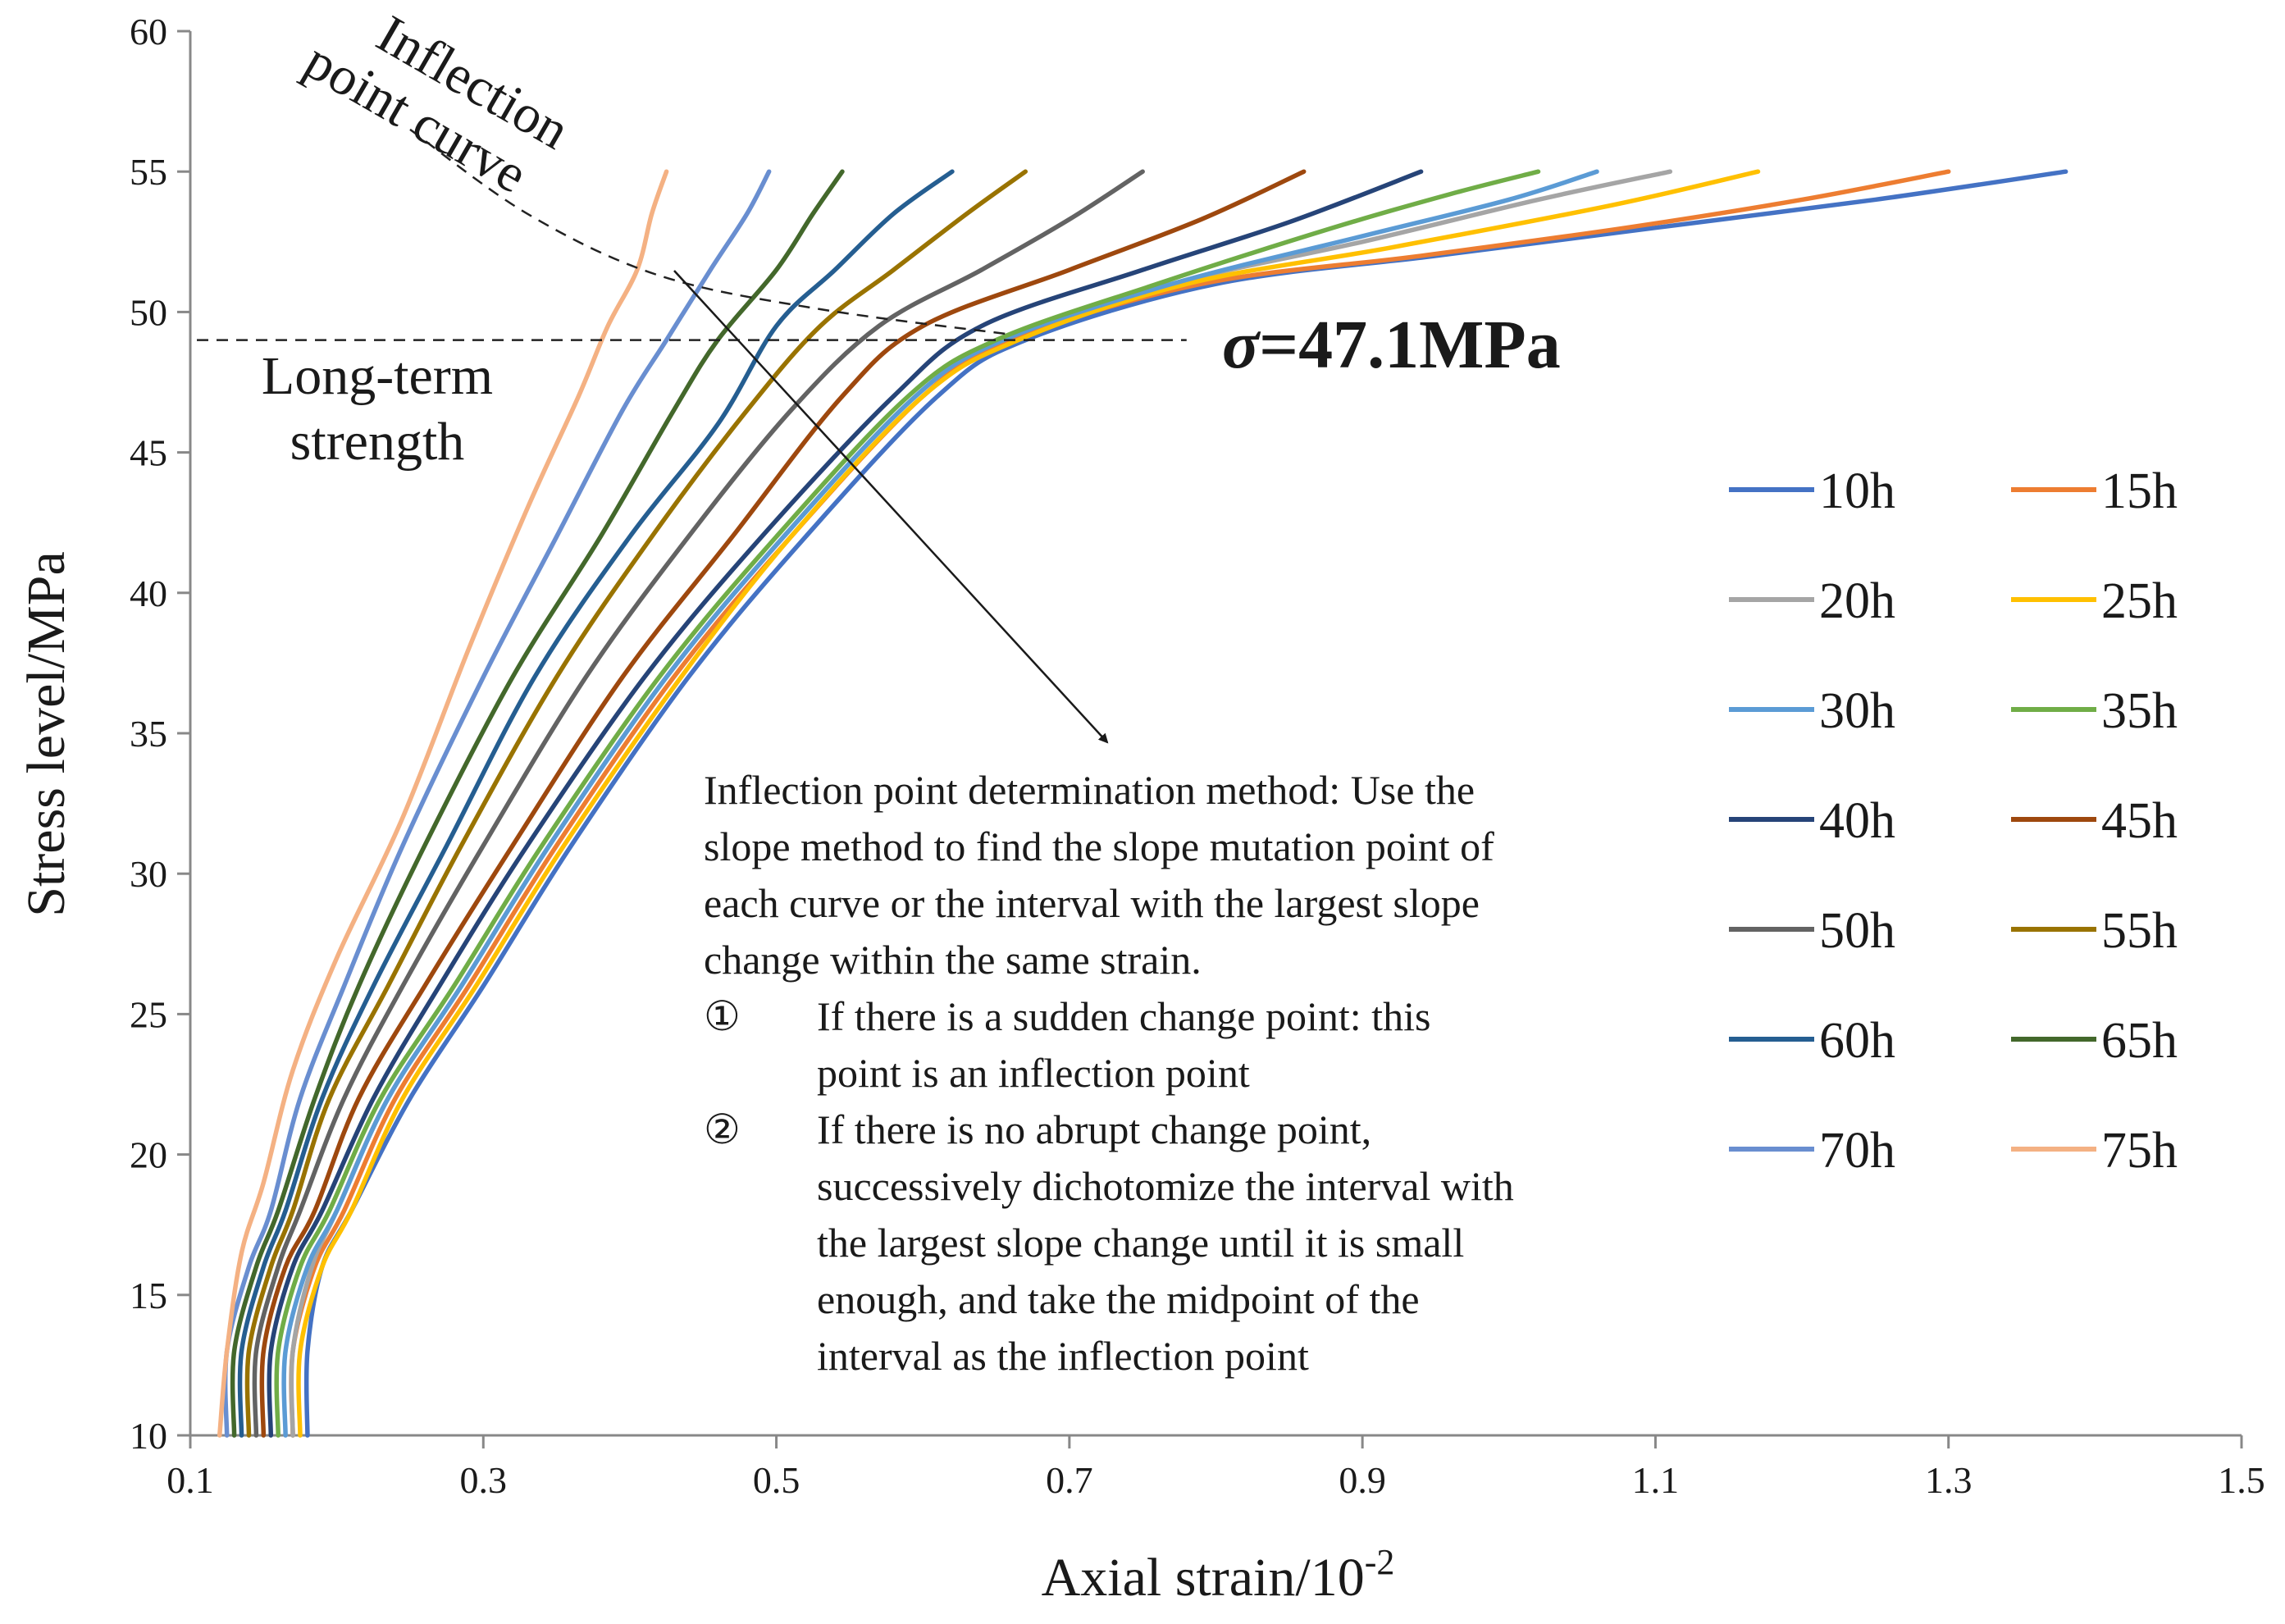 This screenshot has width=2285, height=1624. Describe the element at coordinates (1123, 1016) in the screenshot. I see `note-item-line: If there is a sudden change point: this` at that location.